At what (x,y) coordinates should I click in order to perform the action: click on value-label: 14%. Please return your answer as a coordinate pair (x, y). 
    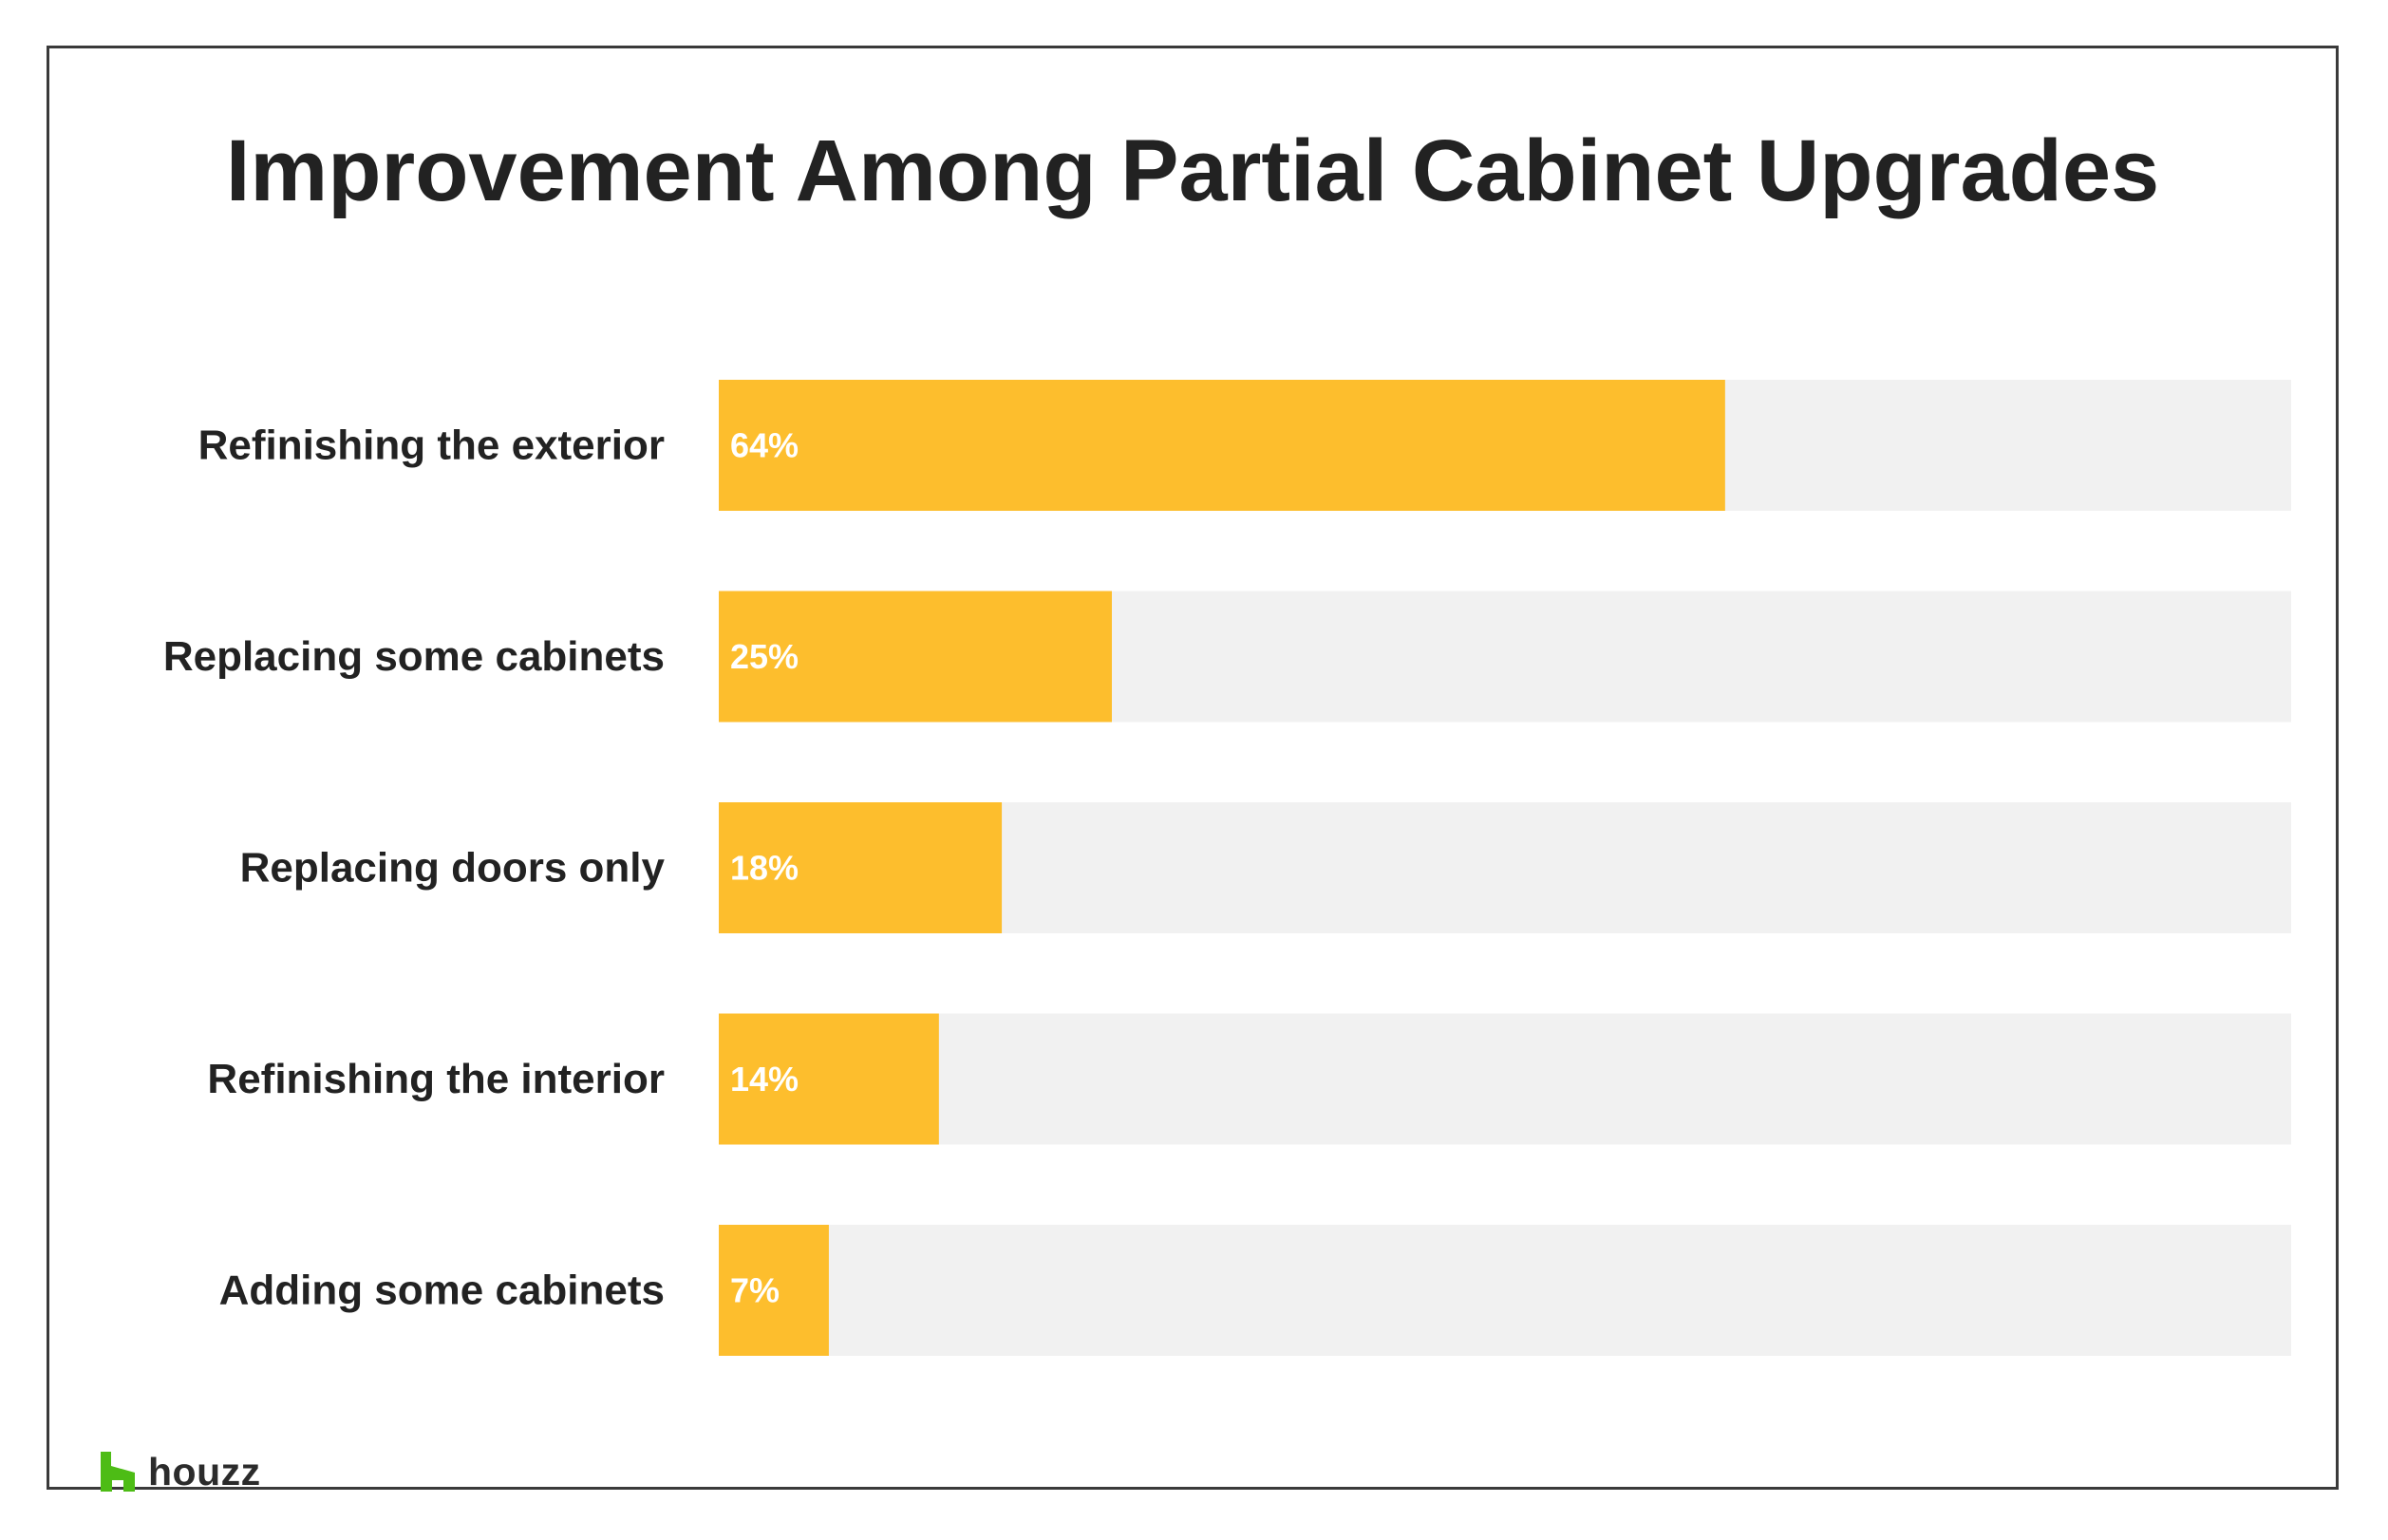
    Looking at the image, I should click on (764, 1080).